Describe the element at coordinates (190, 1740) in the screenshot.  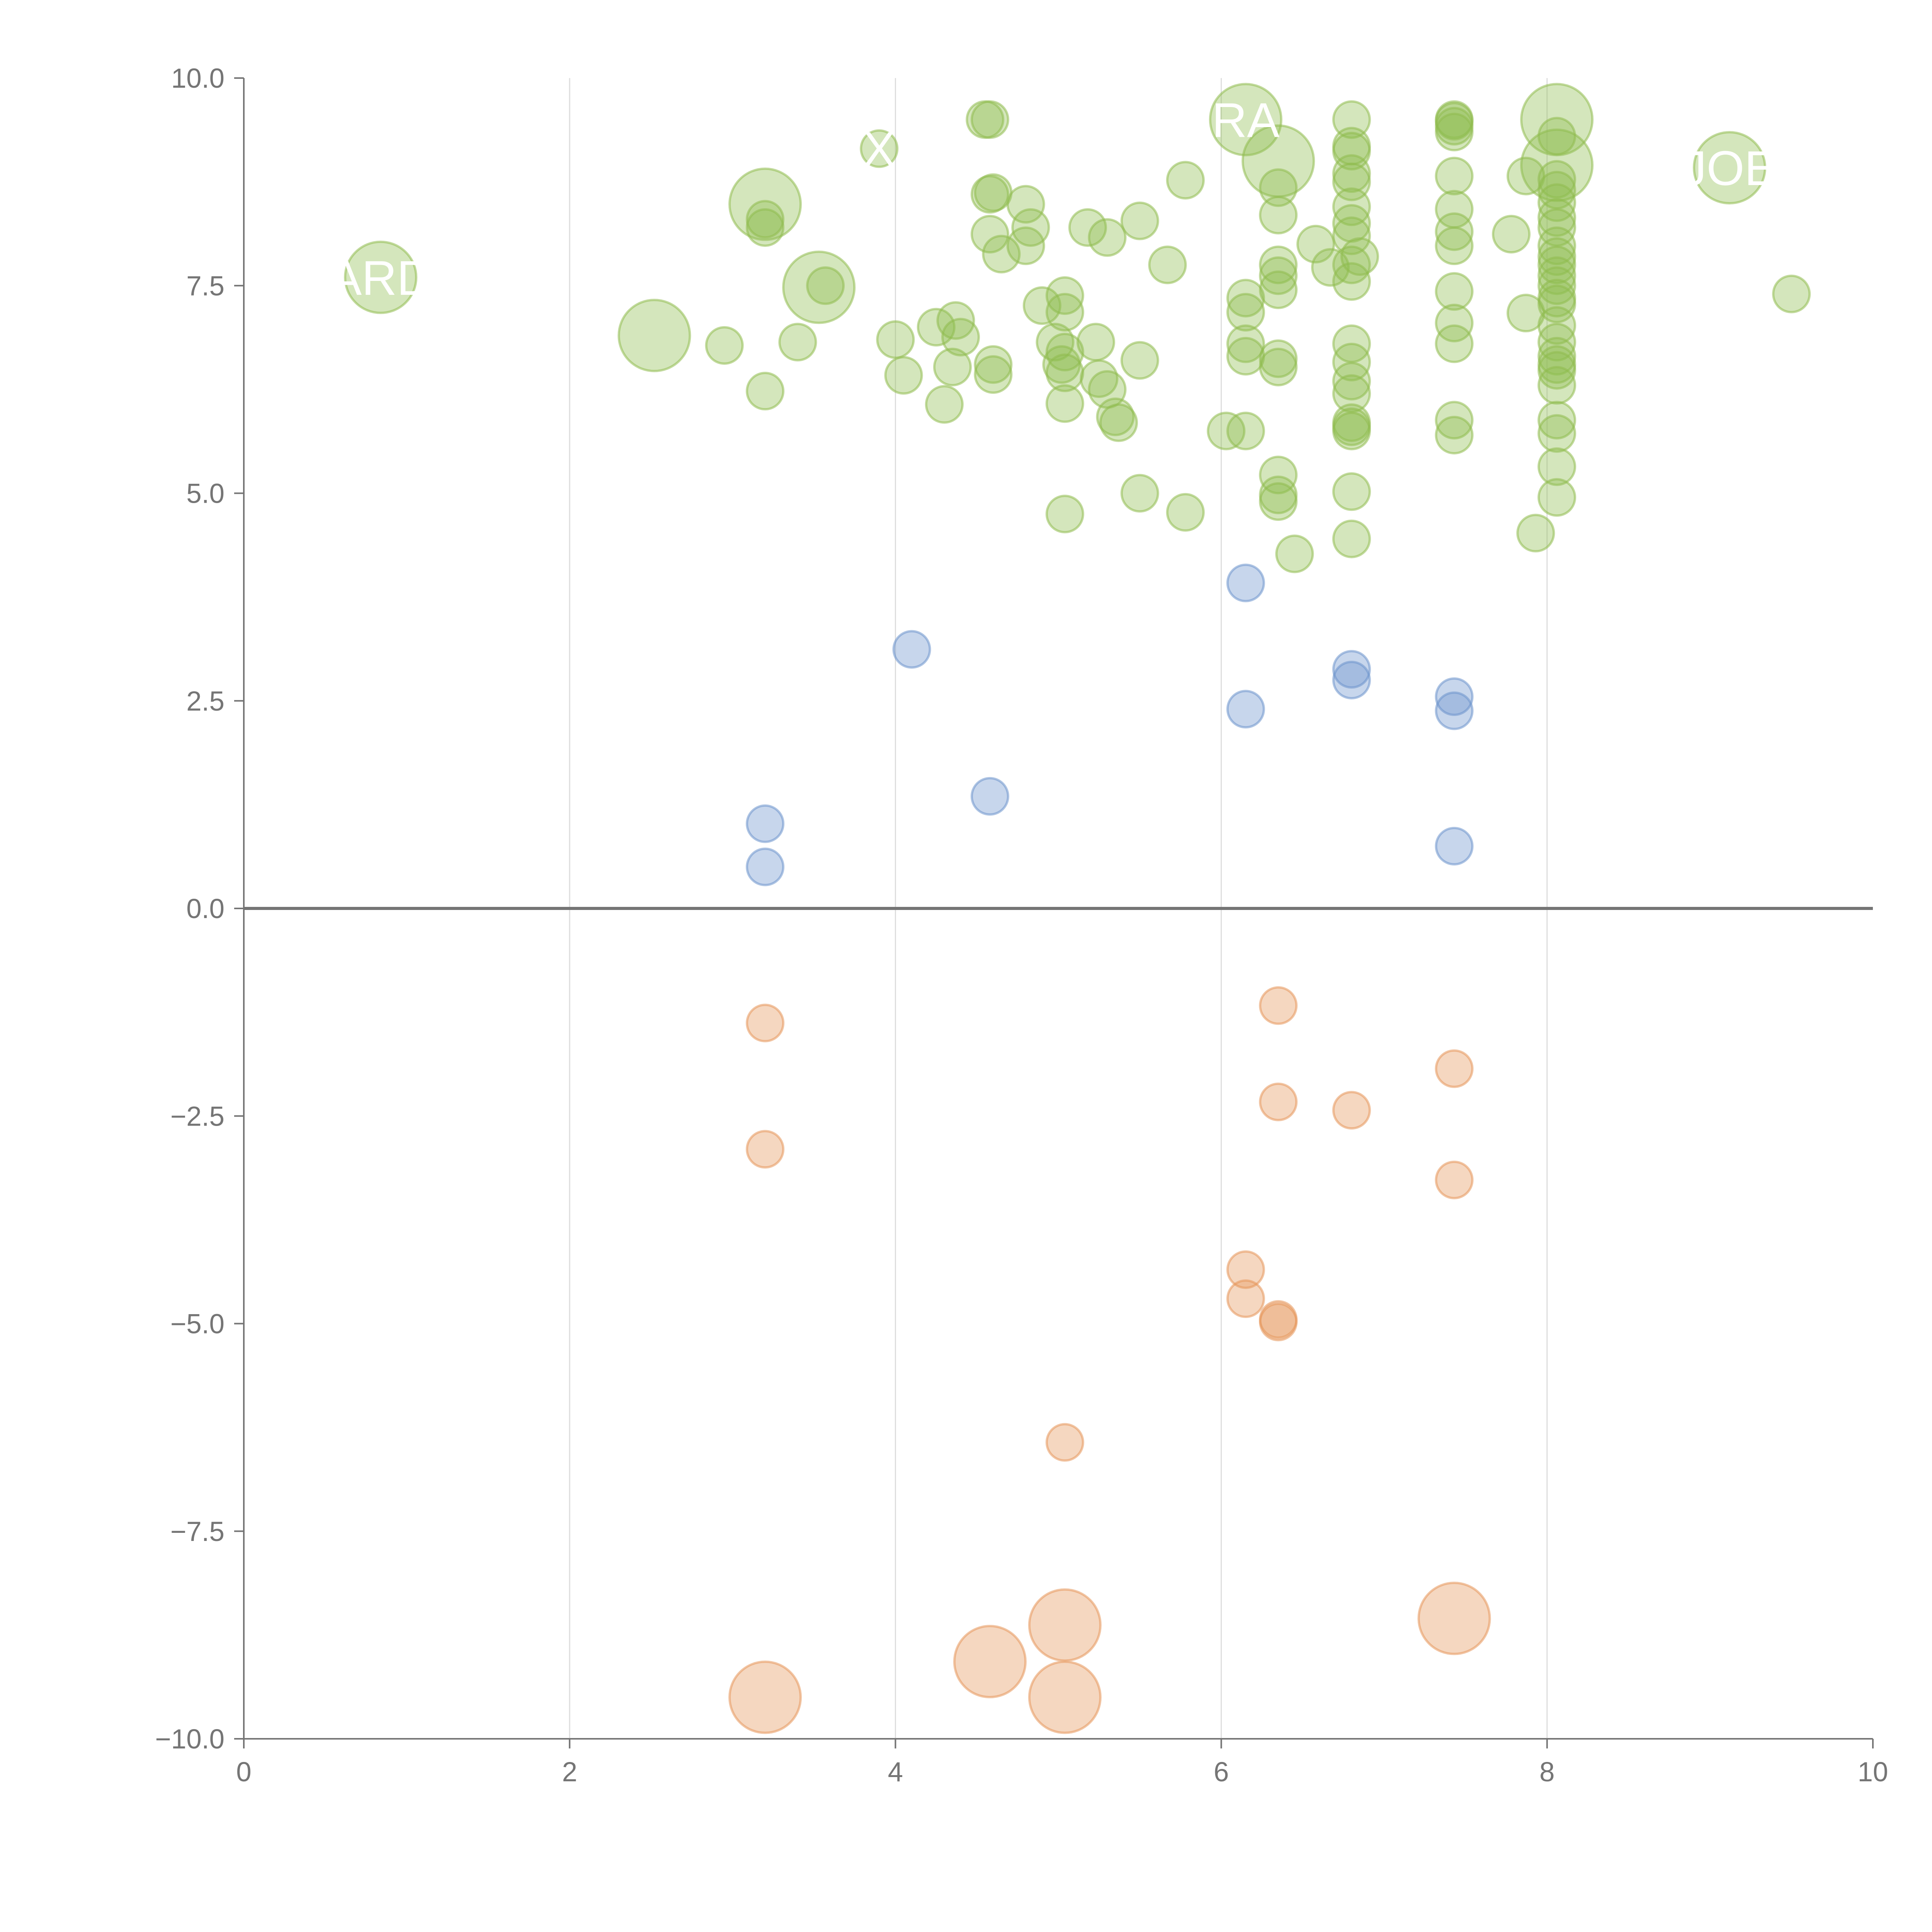
I see `y-tick-label: −10.0` at that location.